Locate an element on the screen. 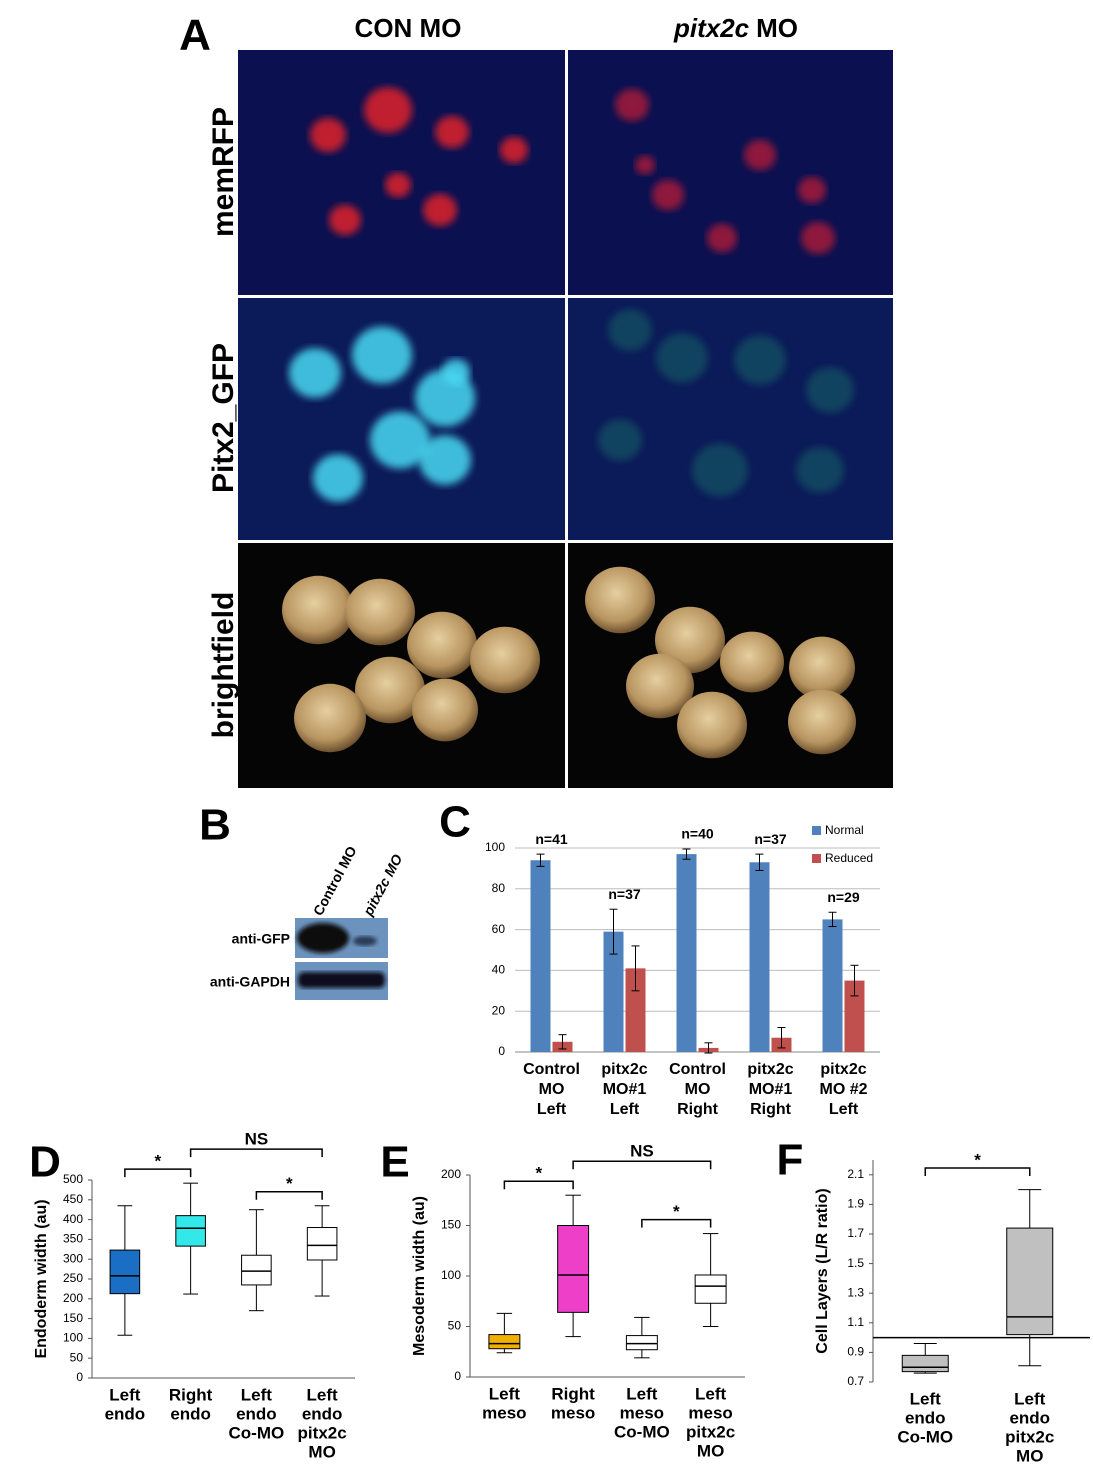  legend-label: Normal is located at coordinates (844, 830).